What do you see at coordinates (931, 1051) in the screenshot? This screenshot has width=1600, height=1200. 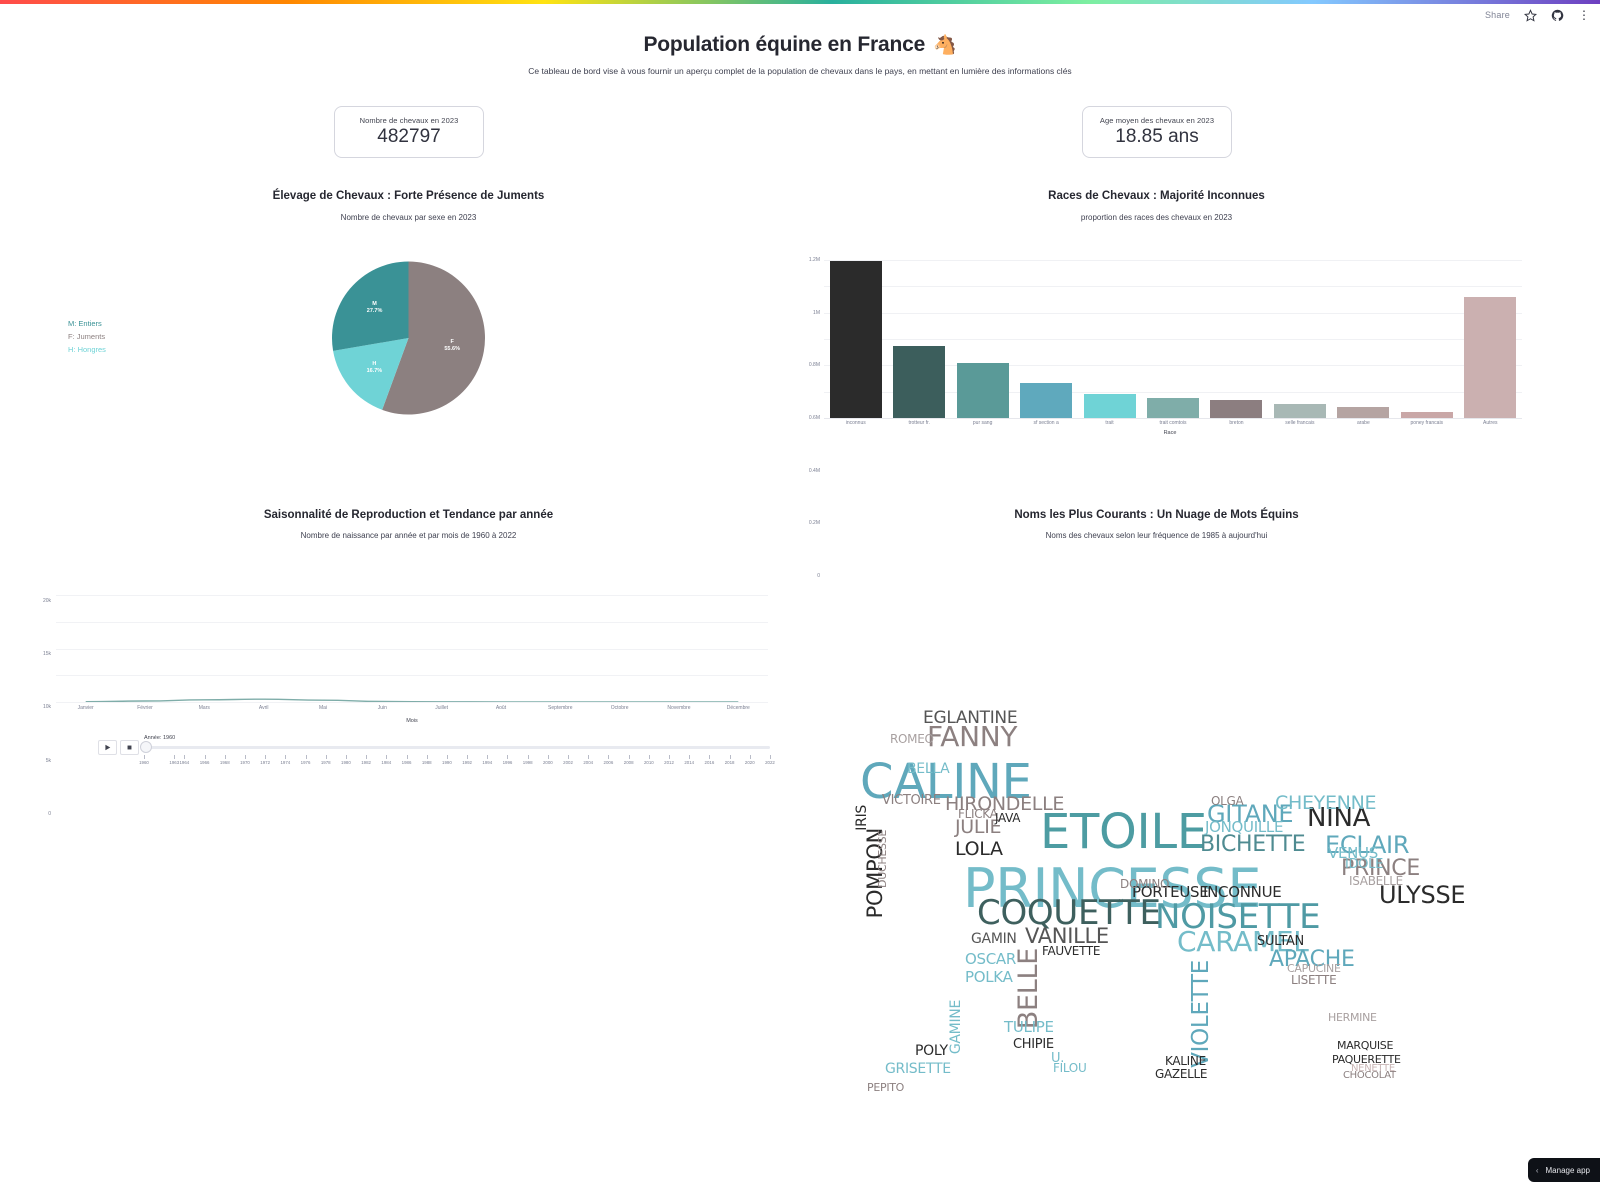 I see `wordcloud-word: POLY` at bounding box center [931, 1051].